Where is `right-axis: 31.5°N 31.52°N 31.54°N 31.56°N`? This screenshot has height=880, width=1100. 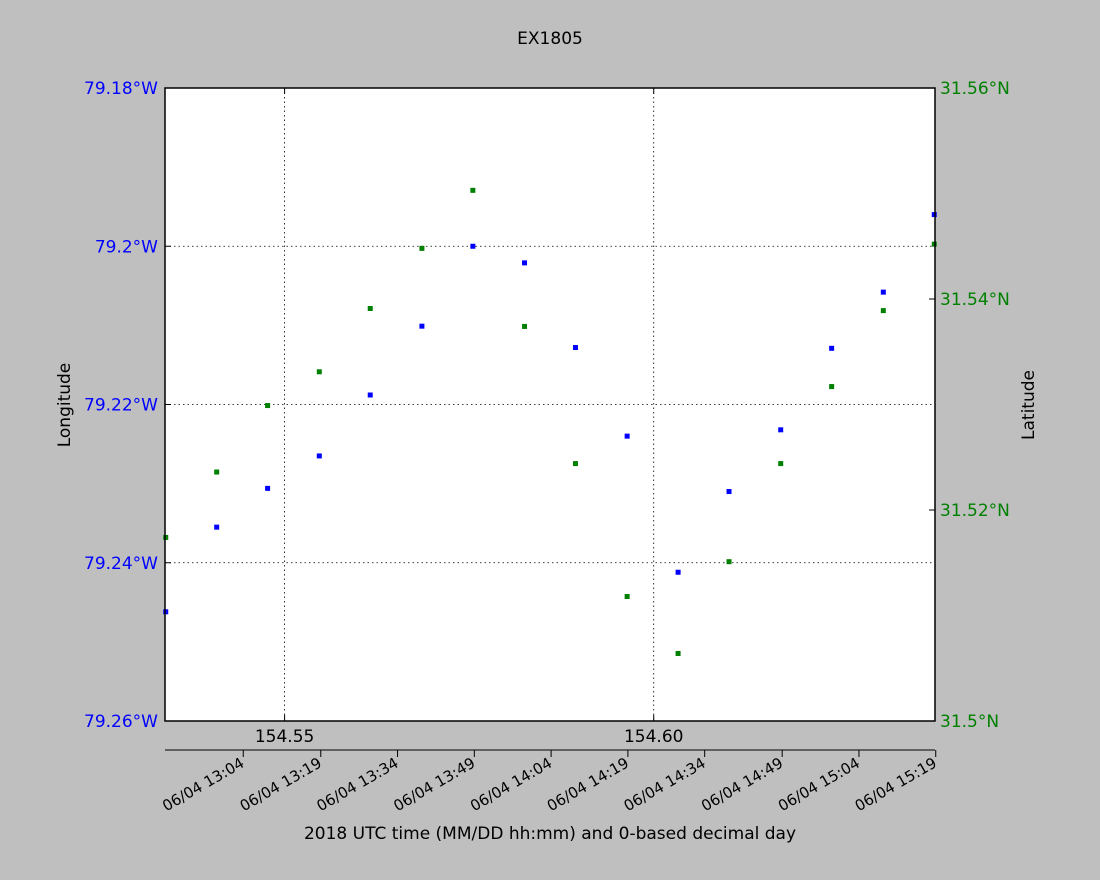
right-axis: 31.5°N 31.52°N 31.54°N 31.56°N is located at coordinates (969, 405).